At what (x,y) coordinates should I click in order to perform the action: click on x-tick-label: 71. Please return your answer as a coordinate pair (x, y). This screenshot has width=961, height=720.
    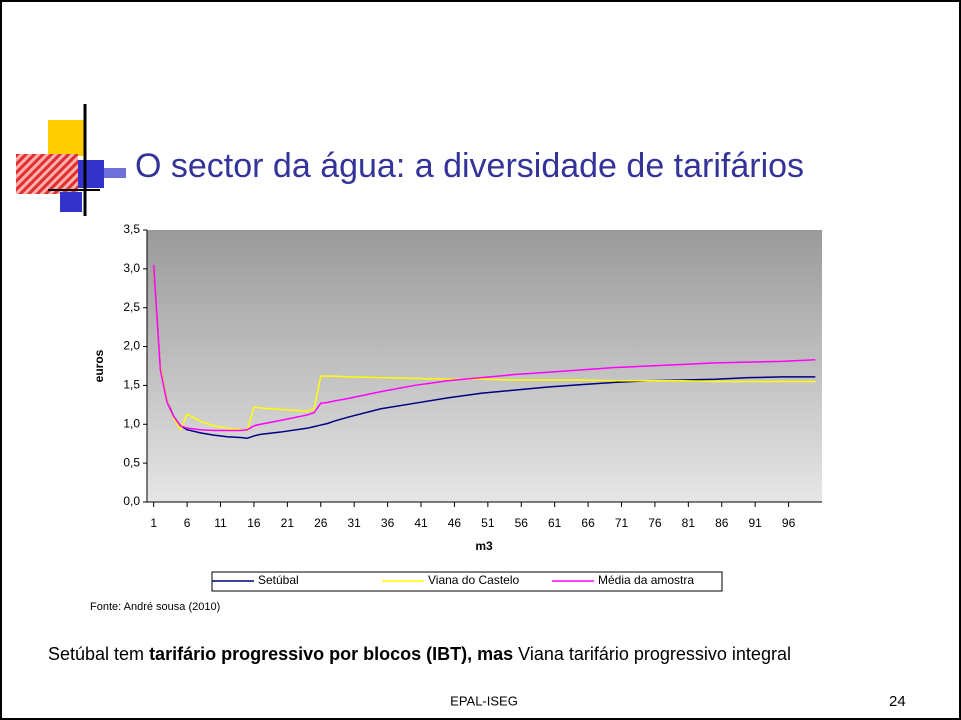
    Looking at the image, I should click on (622, 523).